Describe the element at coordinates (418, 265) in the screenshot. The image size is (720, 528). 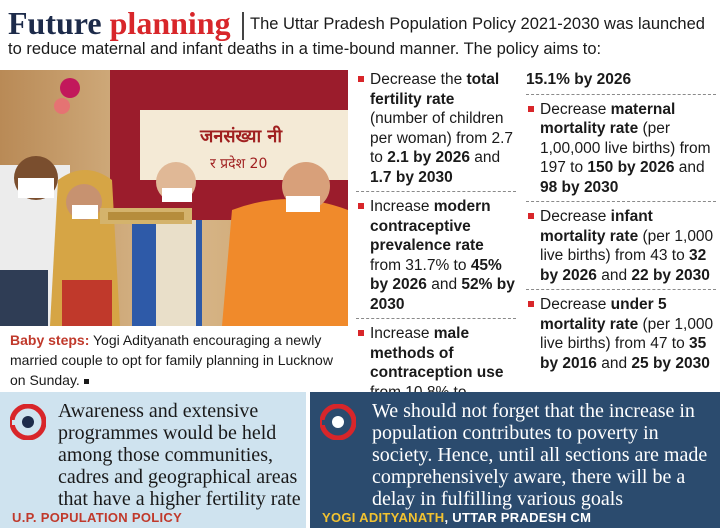
I see `goal-text: from 31.7% to` at that location.